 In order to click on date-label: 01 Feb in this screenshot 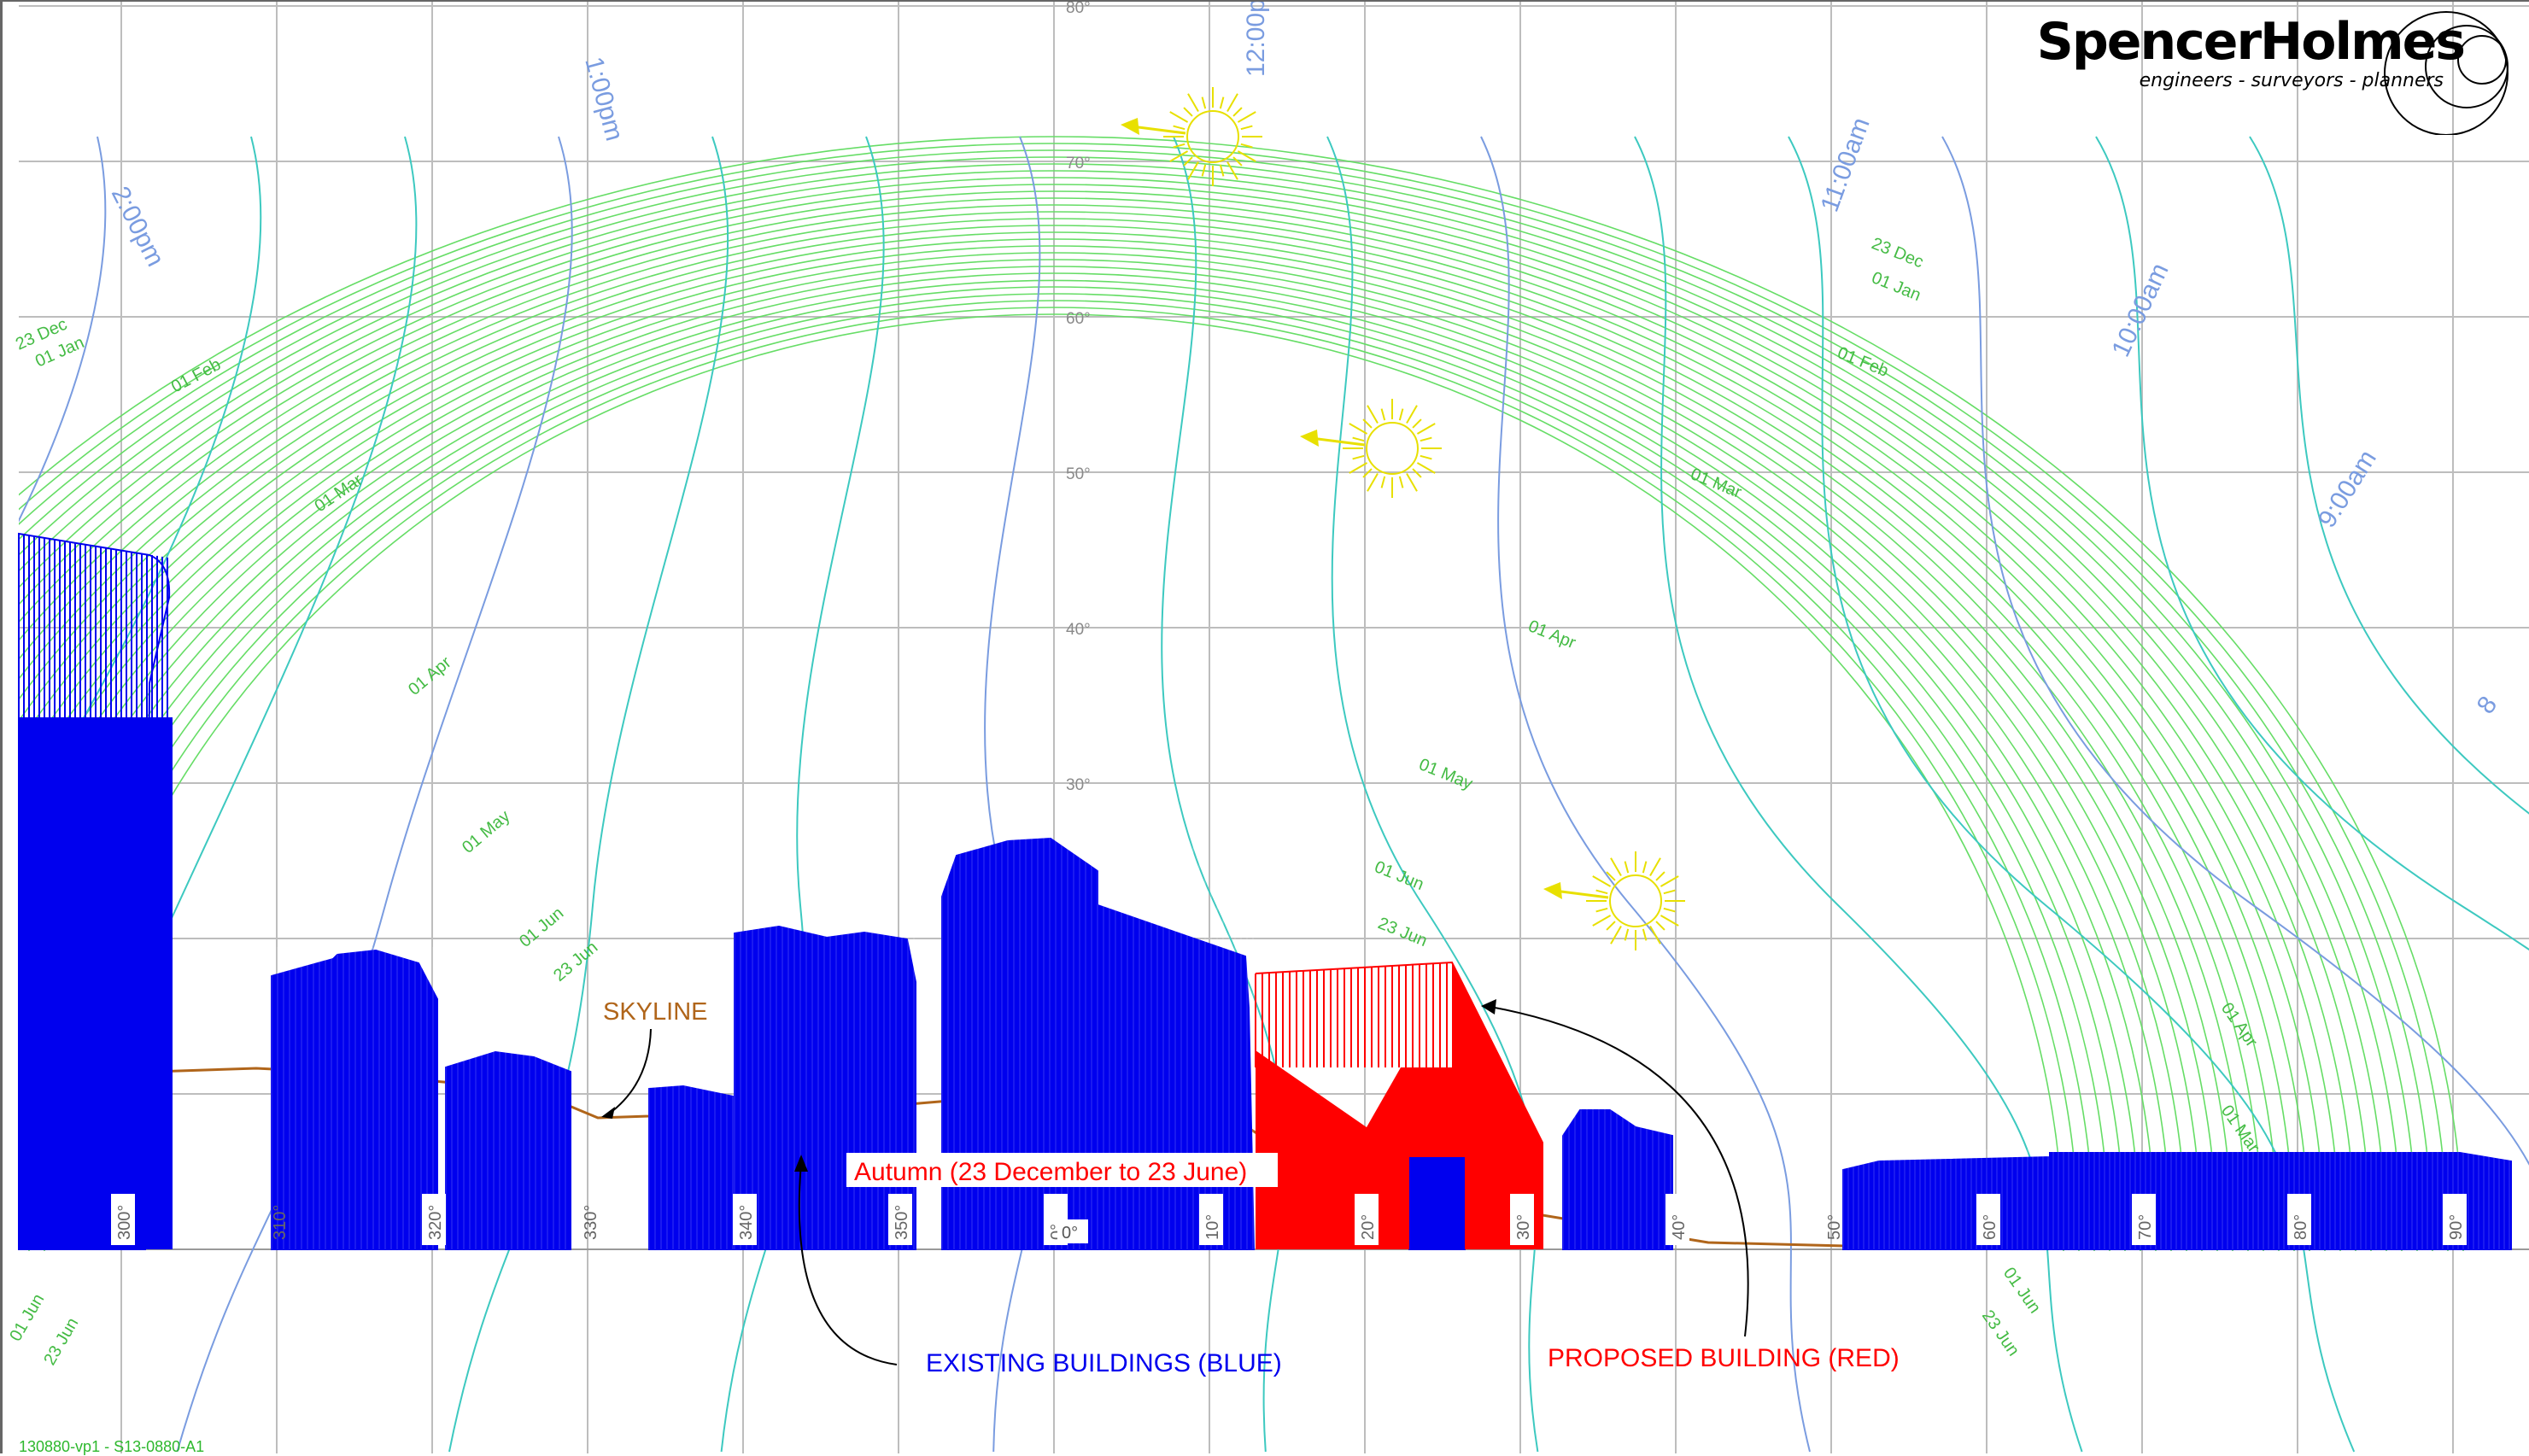, I will do `click(196, 376)`.